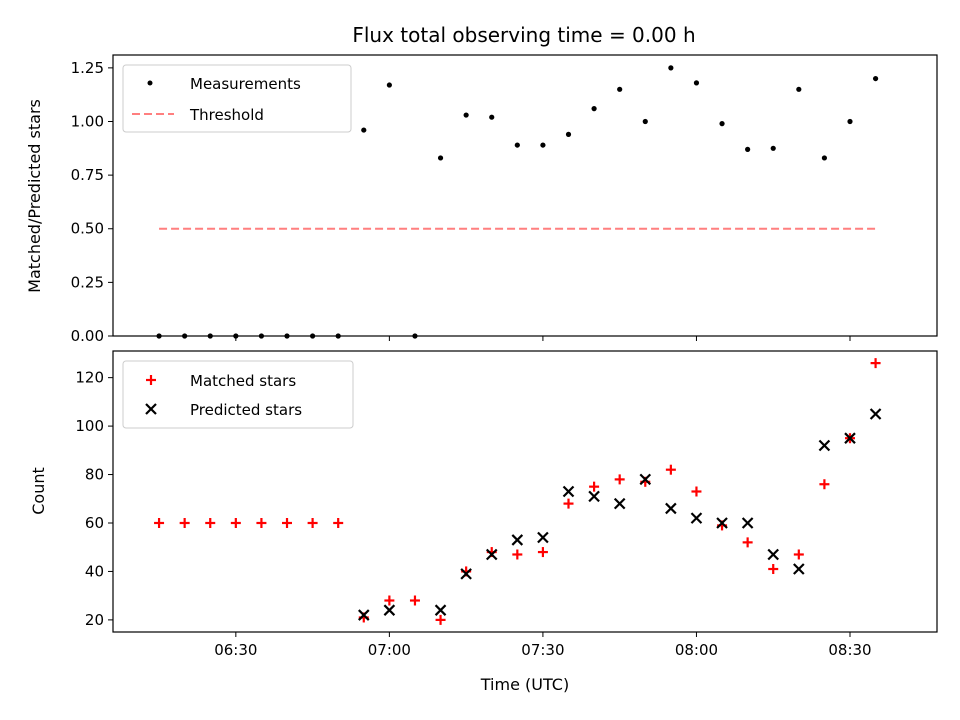 The width and height of the screenshot is (960, 720). I want to click on legend-measurements-marker, so click(150, 83).